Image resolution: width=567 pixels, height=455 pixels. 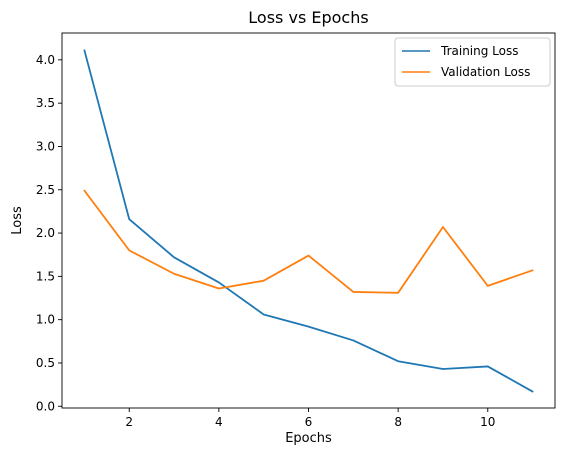 What do you see at coordinates (487, 422) in the screenshot?
I see `x-tick-label: 10` at bounding box center [487, 422].